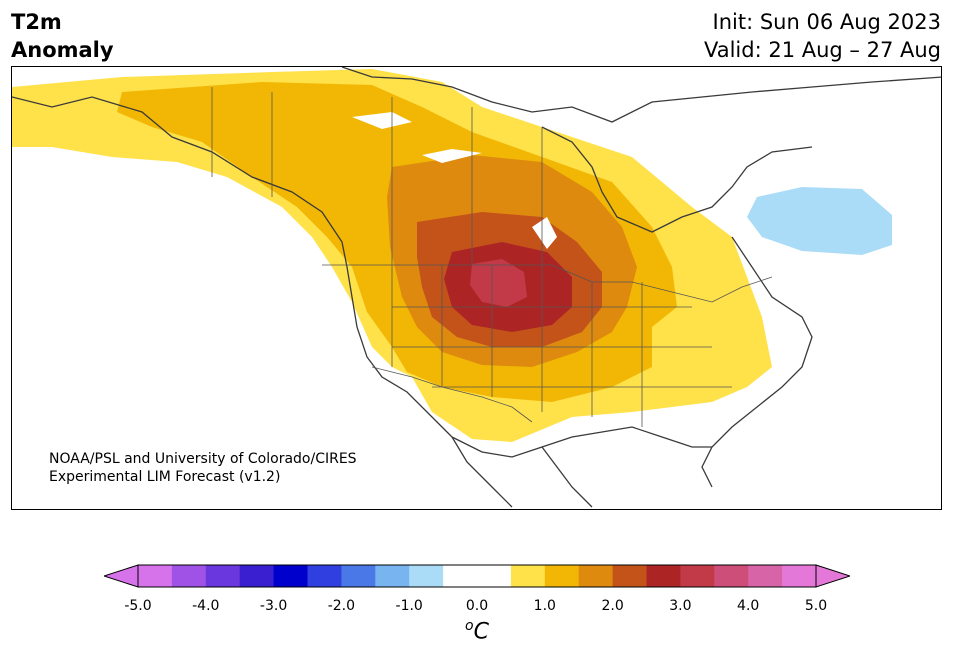 The height and width of the screenshot is (656, 953). I want to click on colorbar-tick-label: -2.0, so click(341, 606).